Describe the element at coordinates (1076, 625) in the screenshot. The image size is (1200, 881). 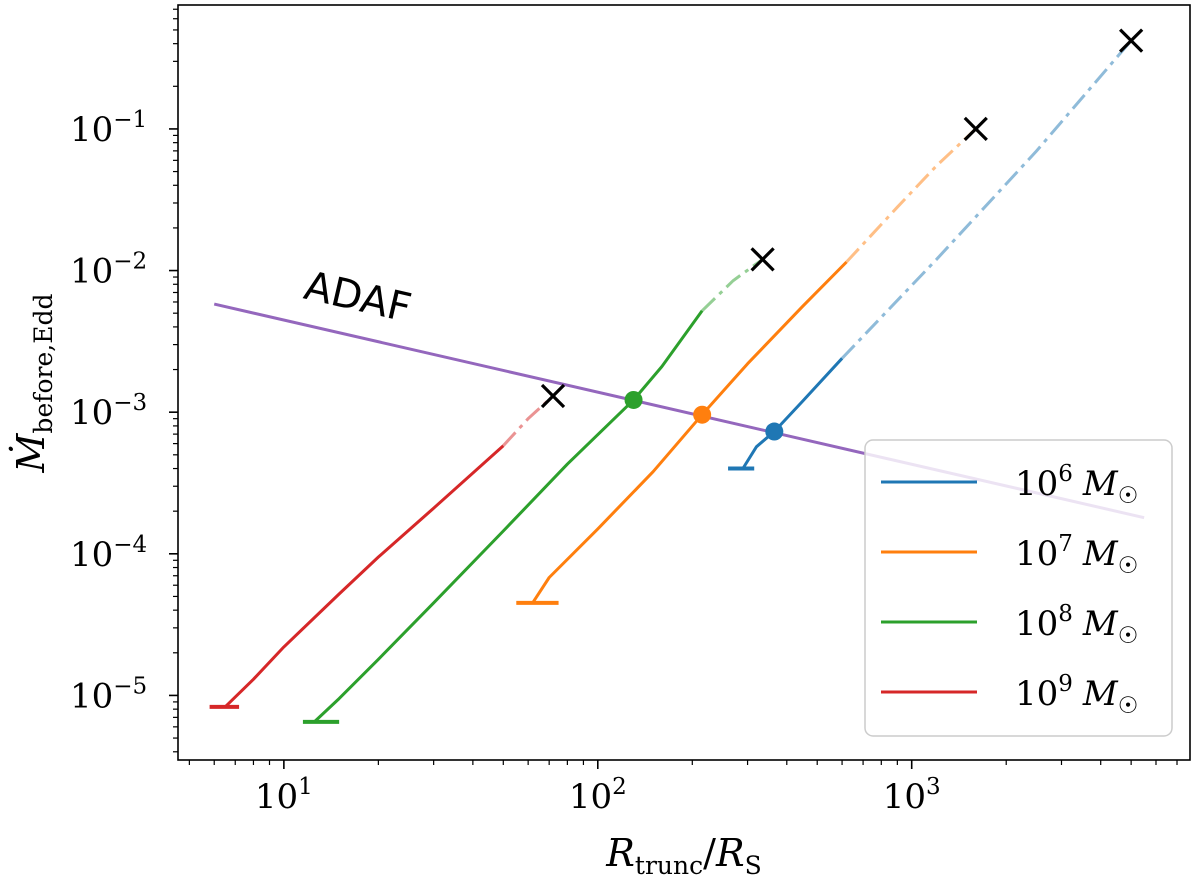
I see `legend-label: 108 M☉` at that location.